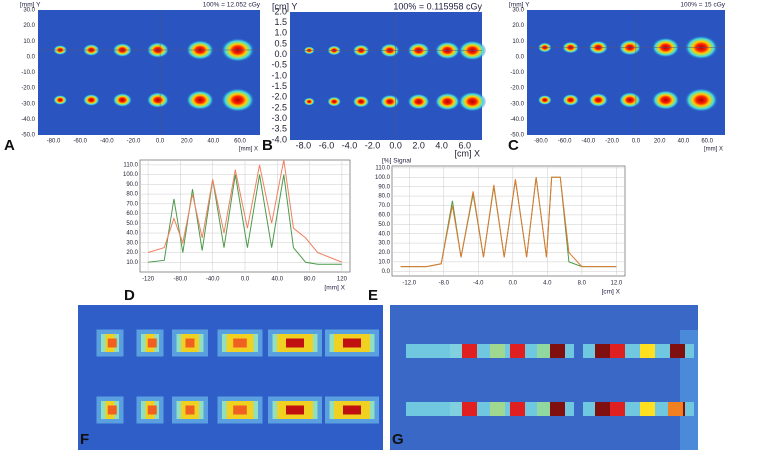  What do you see at coordinates (464, 145) in the screenshot?
I see `x-tick-label: 6.0` at bounding box center [464, 145].